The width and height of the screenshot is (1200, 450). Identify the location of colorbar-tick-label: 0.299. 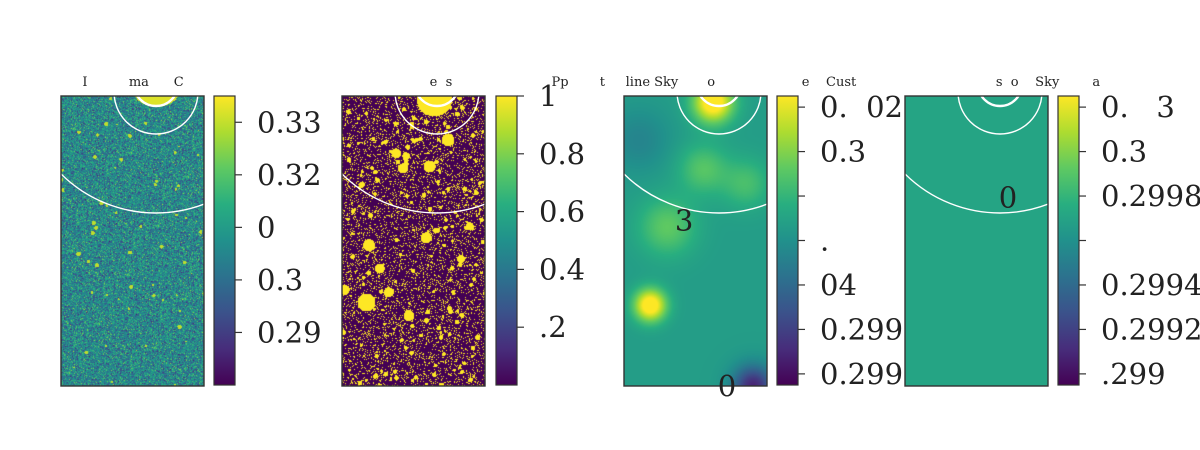
(861, 374).